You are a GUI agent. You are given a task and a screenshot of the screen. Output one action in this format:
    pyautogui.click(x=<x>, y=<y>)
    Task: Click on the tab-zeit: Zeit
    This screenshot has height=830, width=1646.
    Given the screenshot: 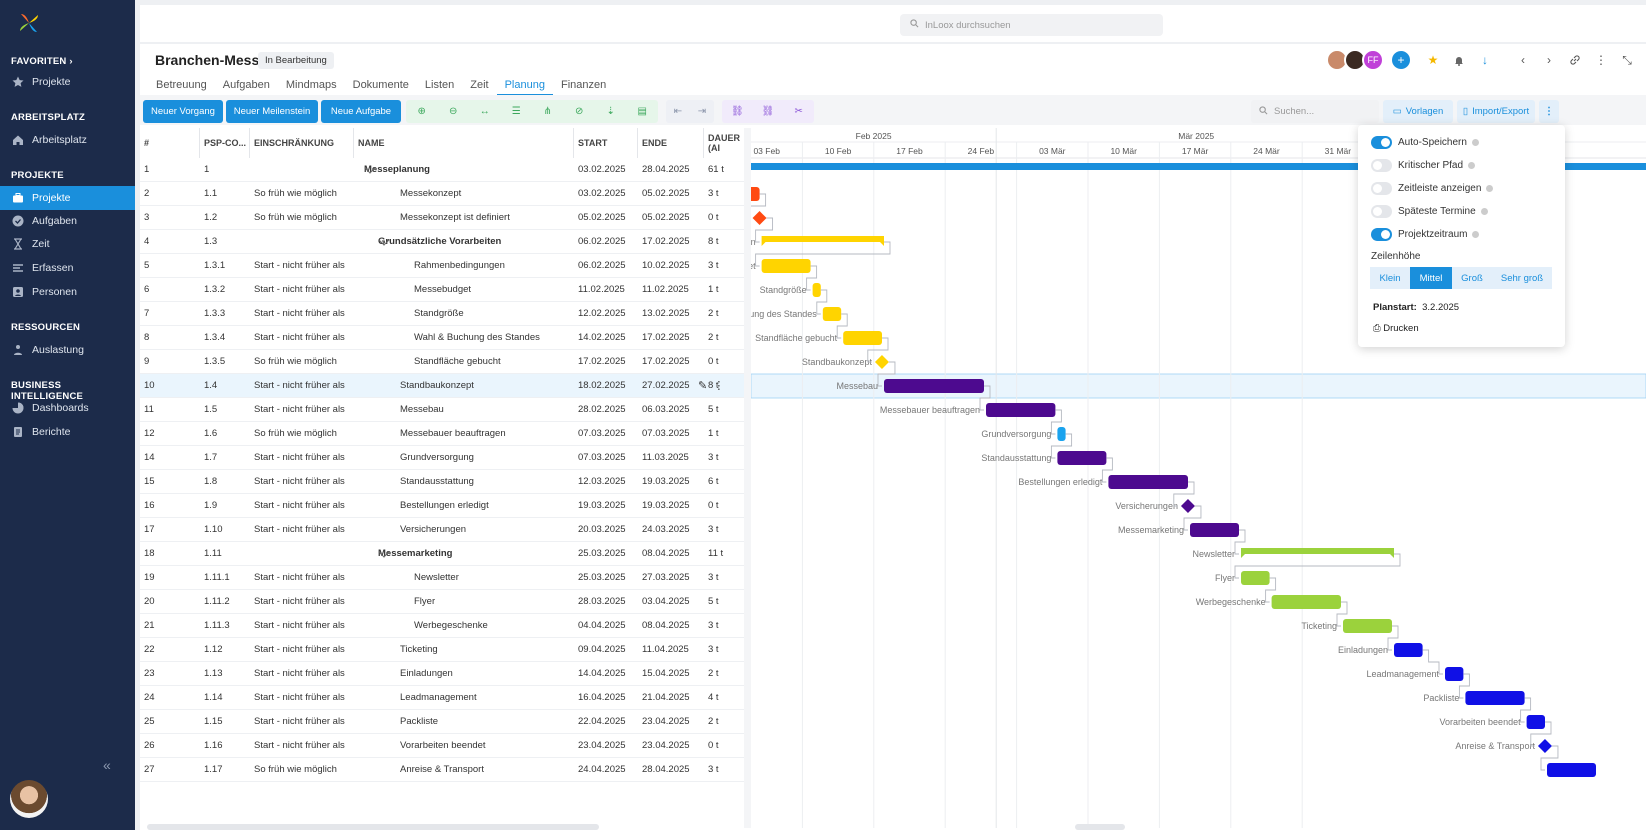 What is the action you would take?
    pyautogui.click(x=479, y=85)
    